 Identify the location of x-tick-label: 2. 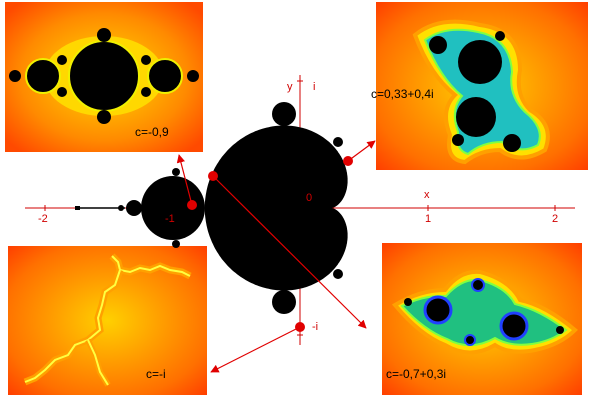
(555, 219).